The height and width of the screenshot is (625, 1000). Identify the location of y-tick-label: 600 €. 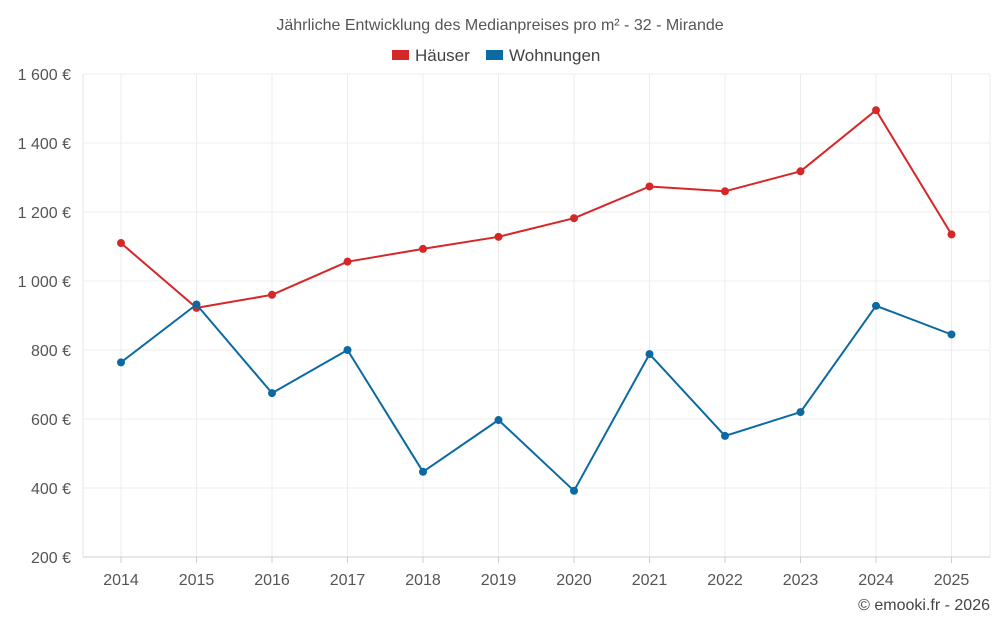
(51, 420).